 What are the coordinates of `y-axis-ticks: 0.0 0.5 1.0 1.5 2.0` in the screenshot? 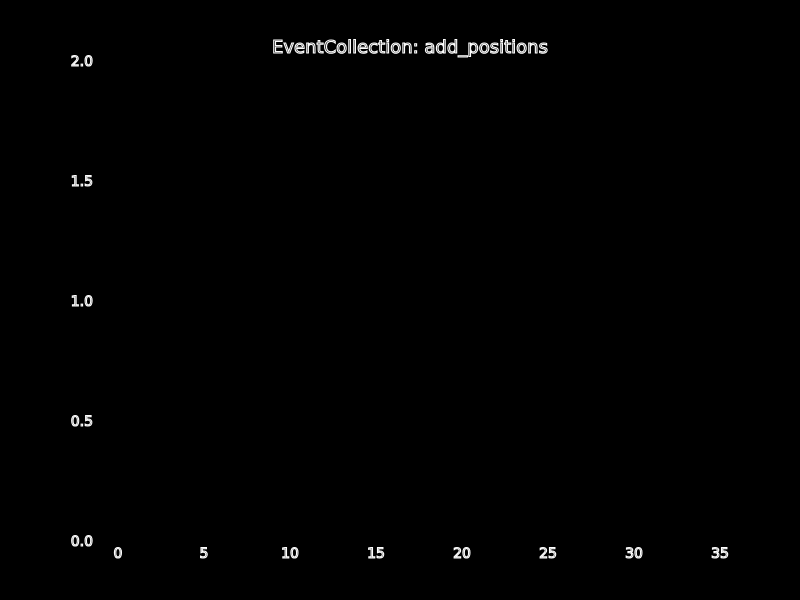 It's located at (81, 301).